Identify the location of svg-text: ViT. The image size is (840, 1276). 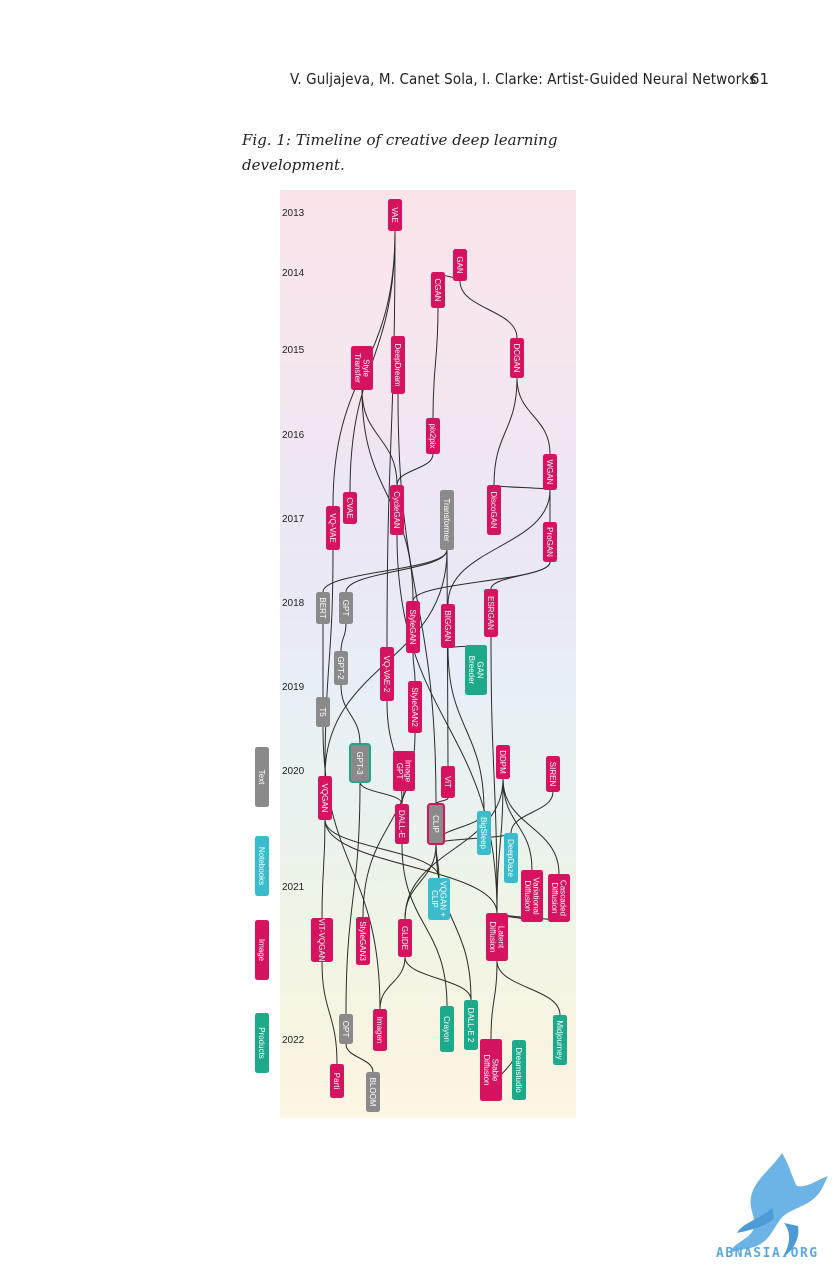
(447, 782).